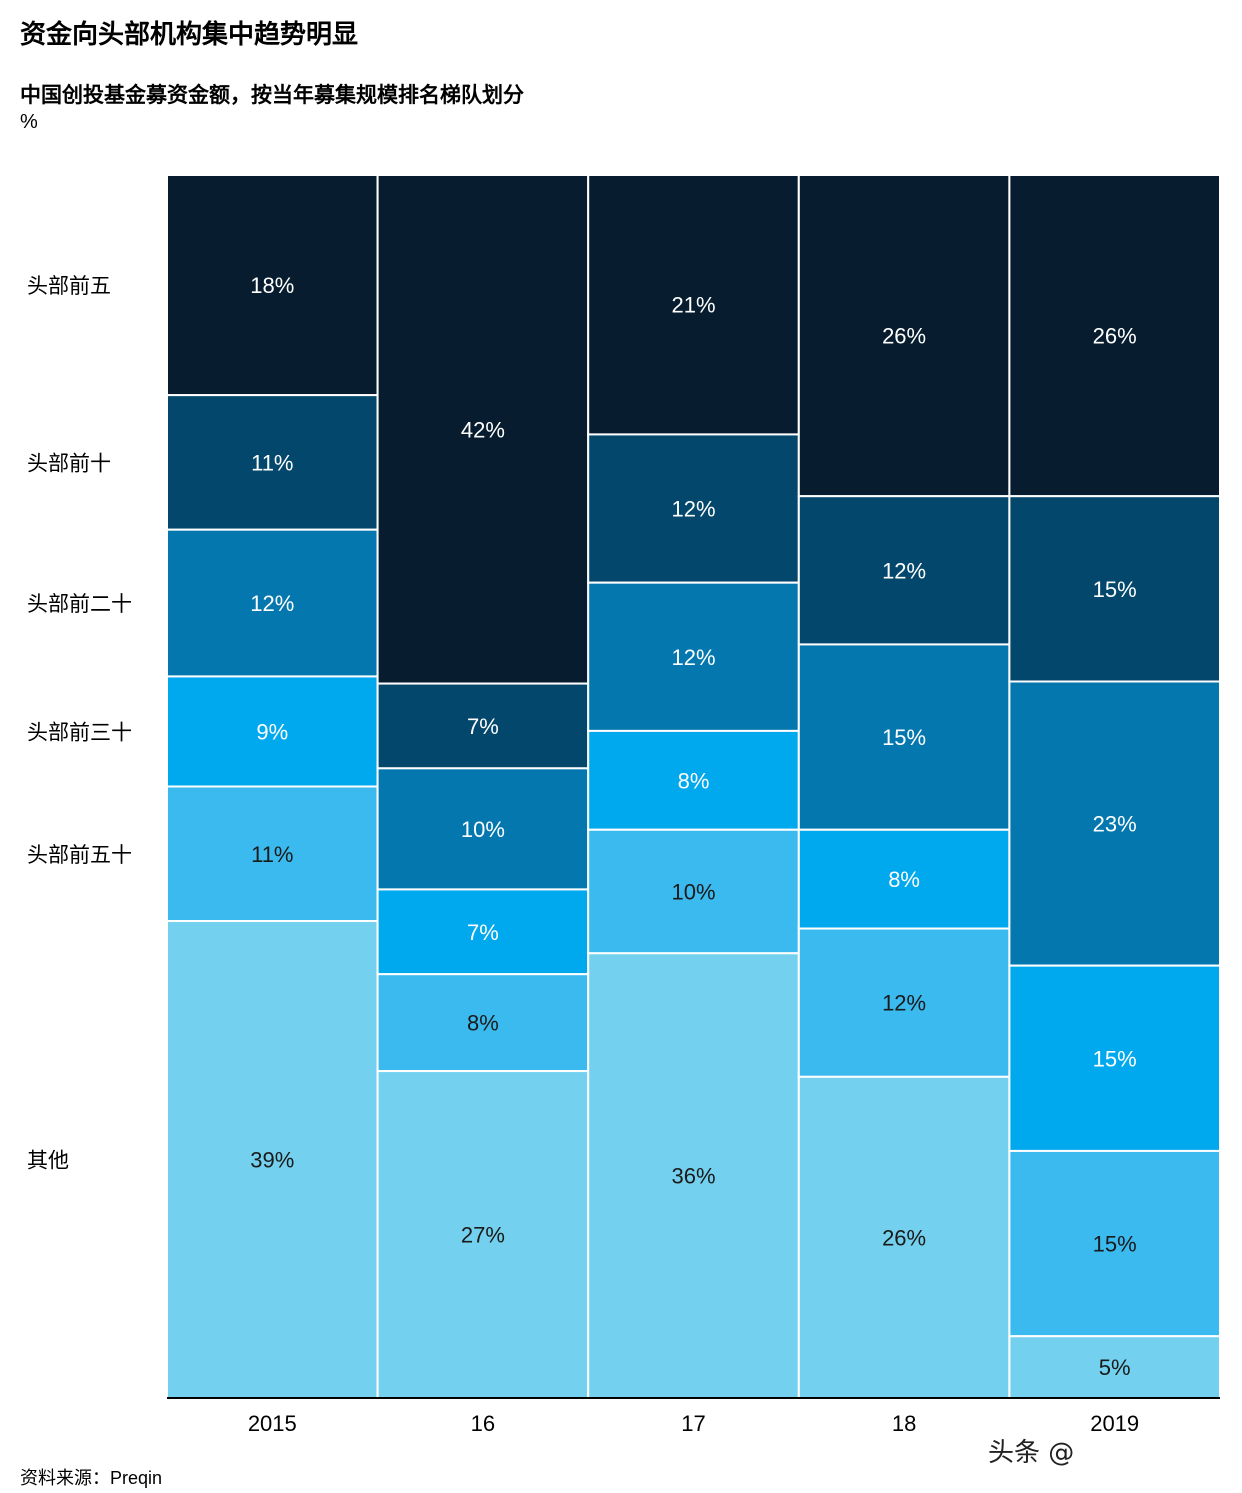 This screenshot has height=1493, width=1242. I want to click on data-label-2015-3: 9%, so click(272, 731).